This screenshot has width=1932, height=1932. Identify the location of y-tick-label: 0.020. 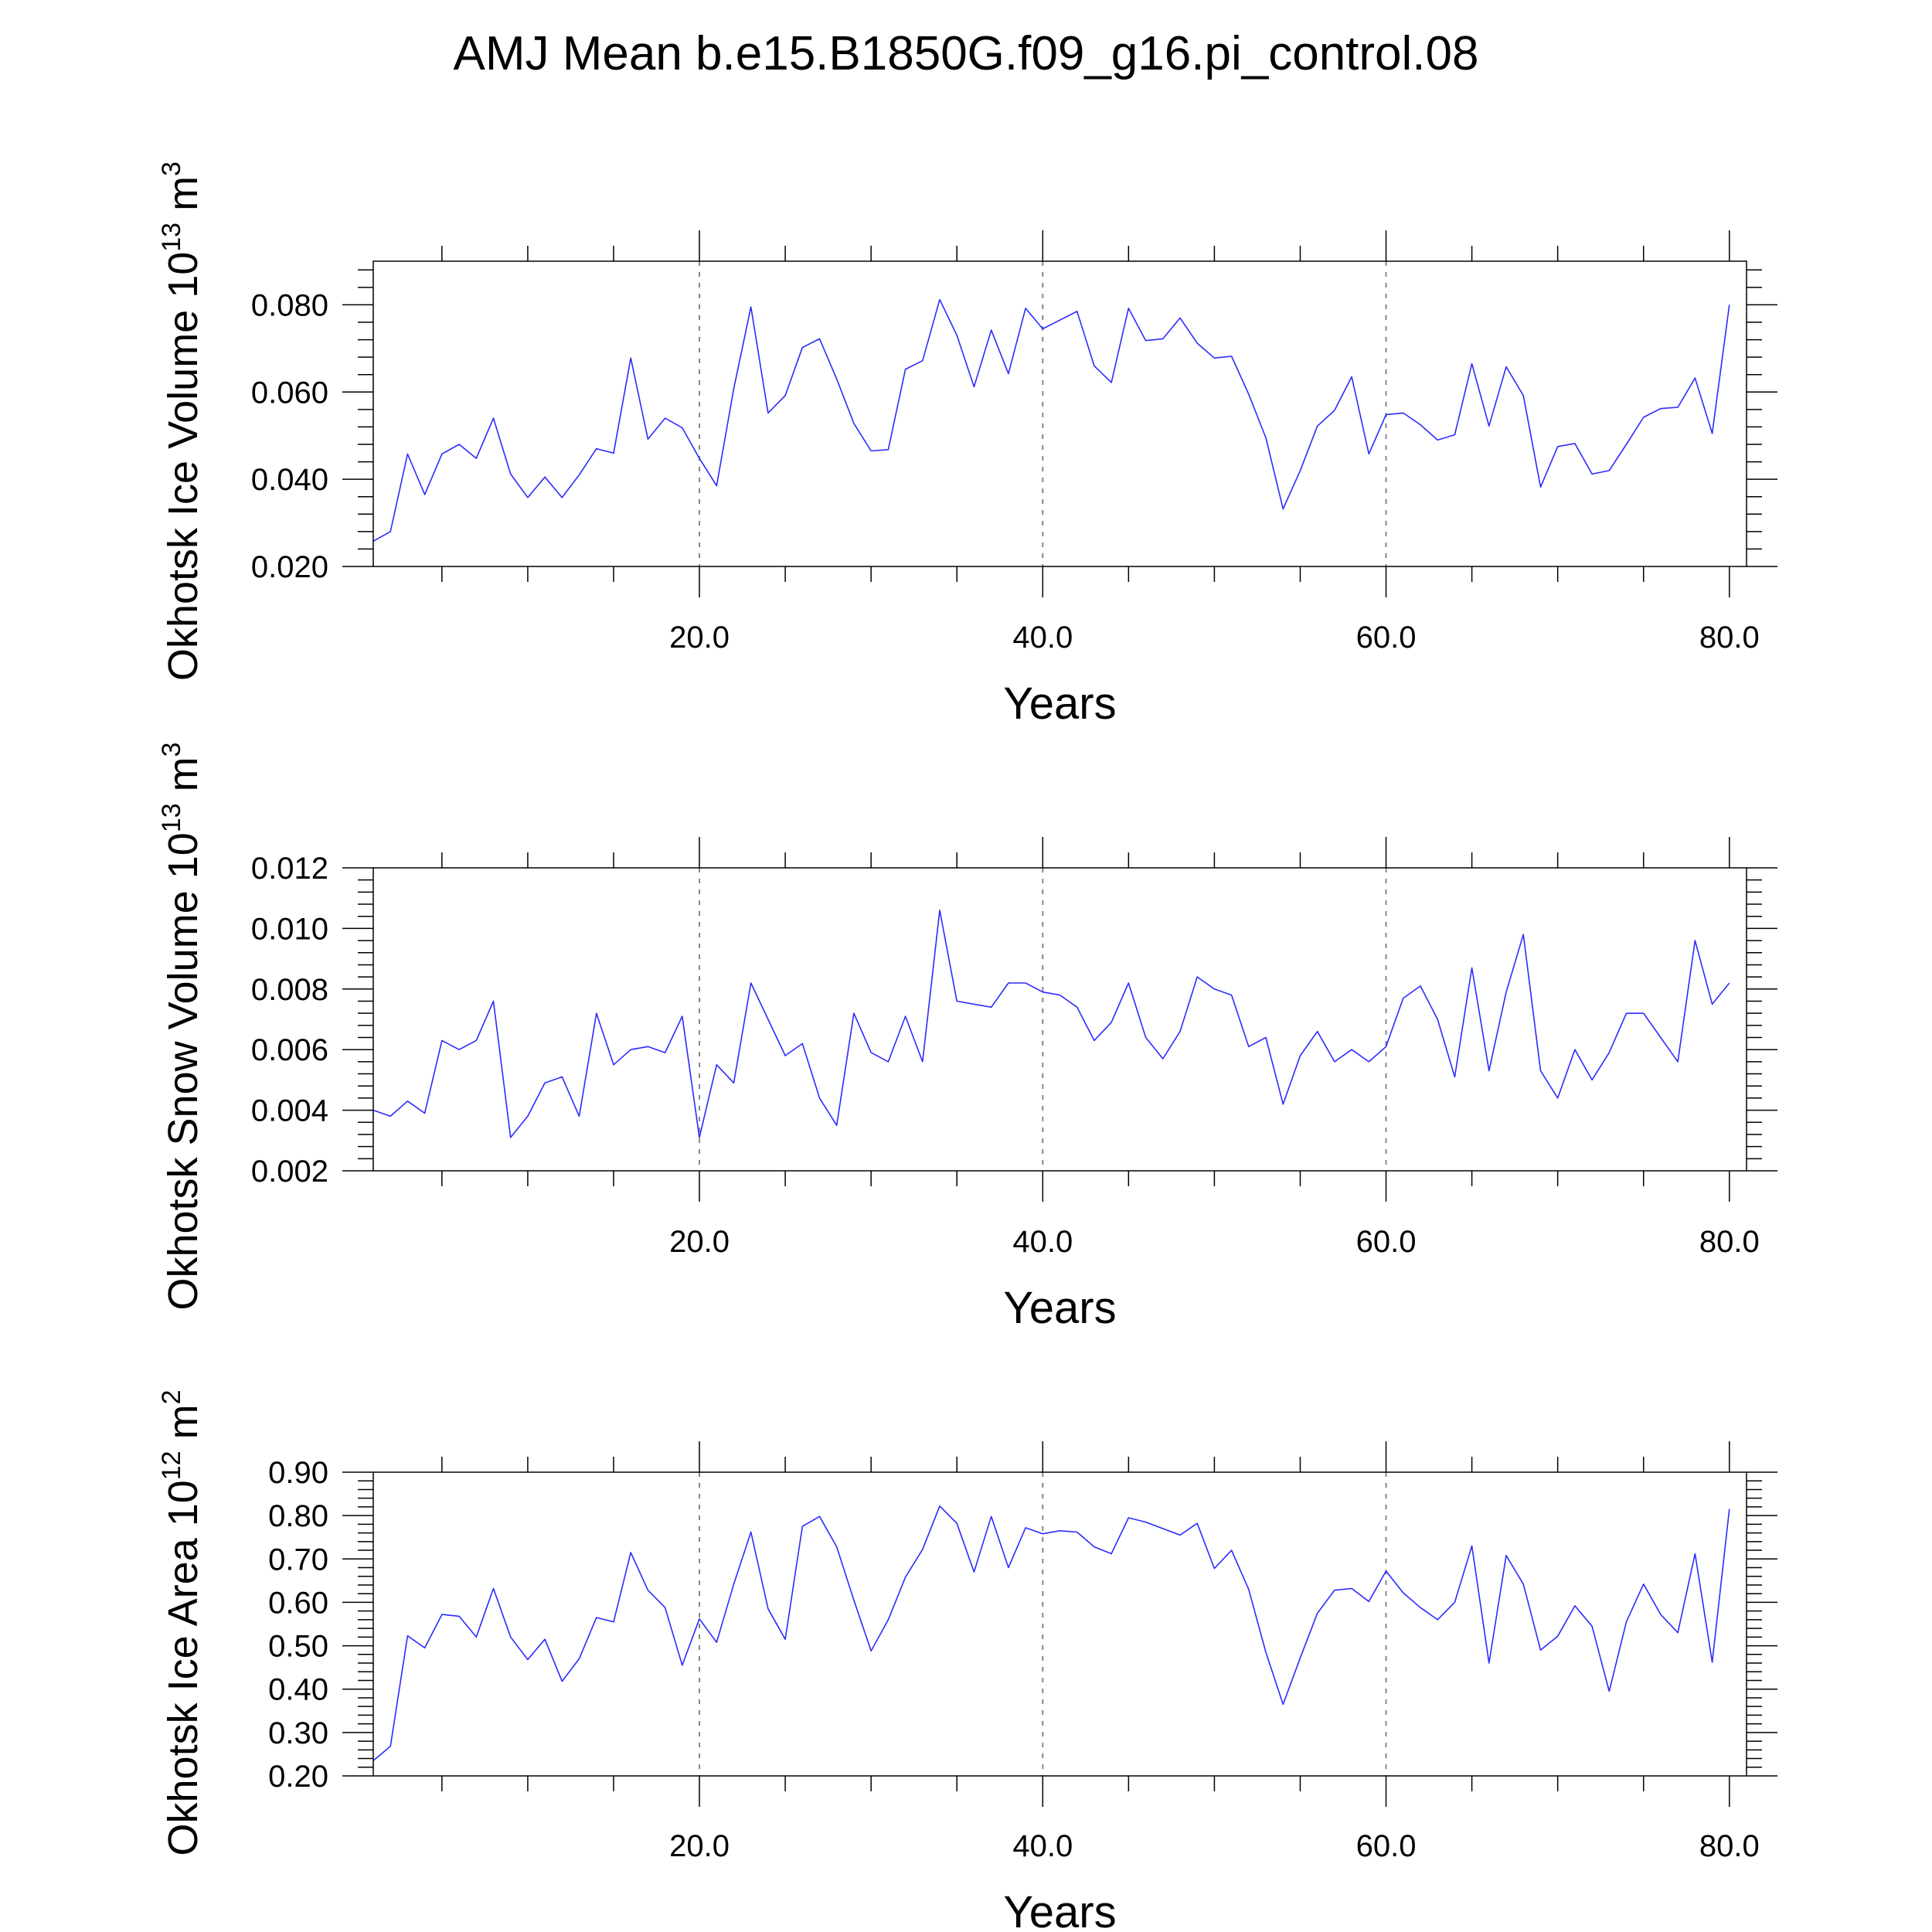
(289, 567).